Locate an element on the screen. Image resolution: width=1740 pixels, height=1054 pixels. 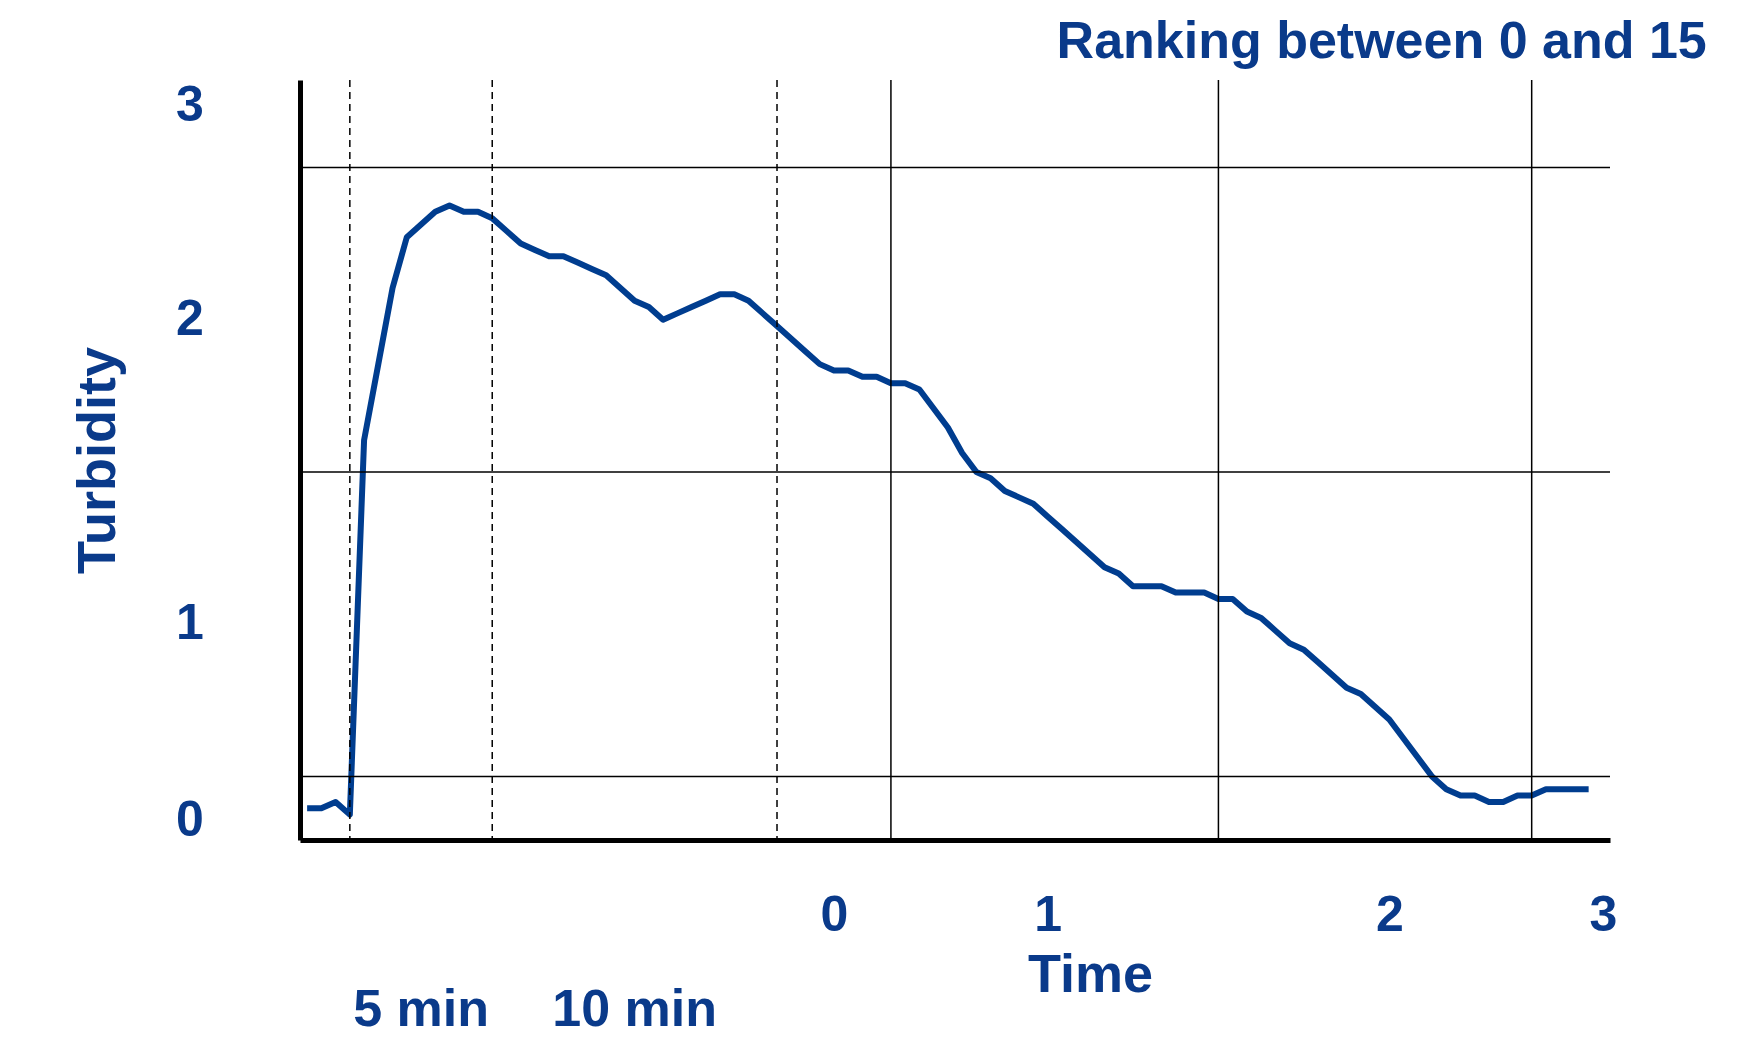
text: 1 is located at coordinates (190, 622).